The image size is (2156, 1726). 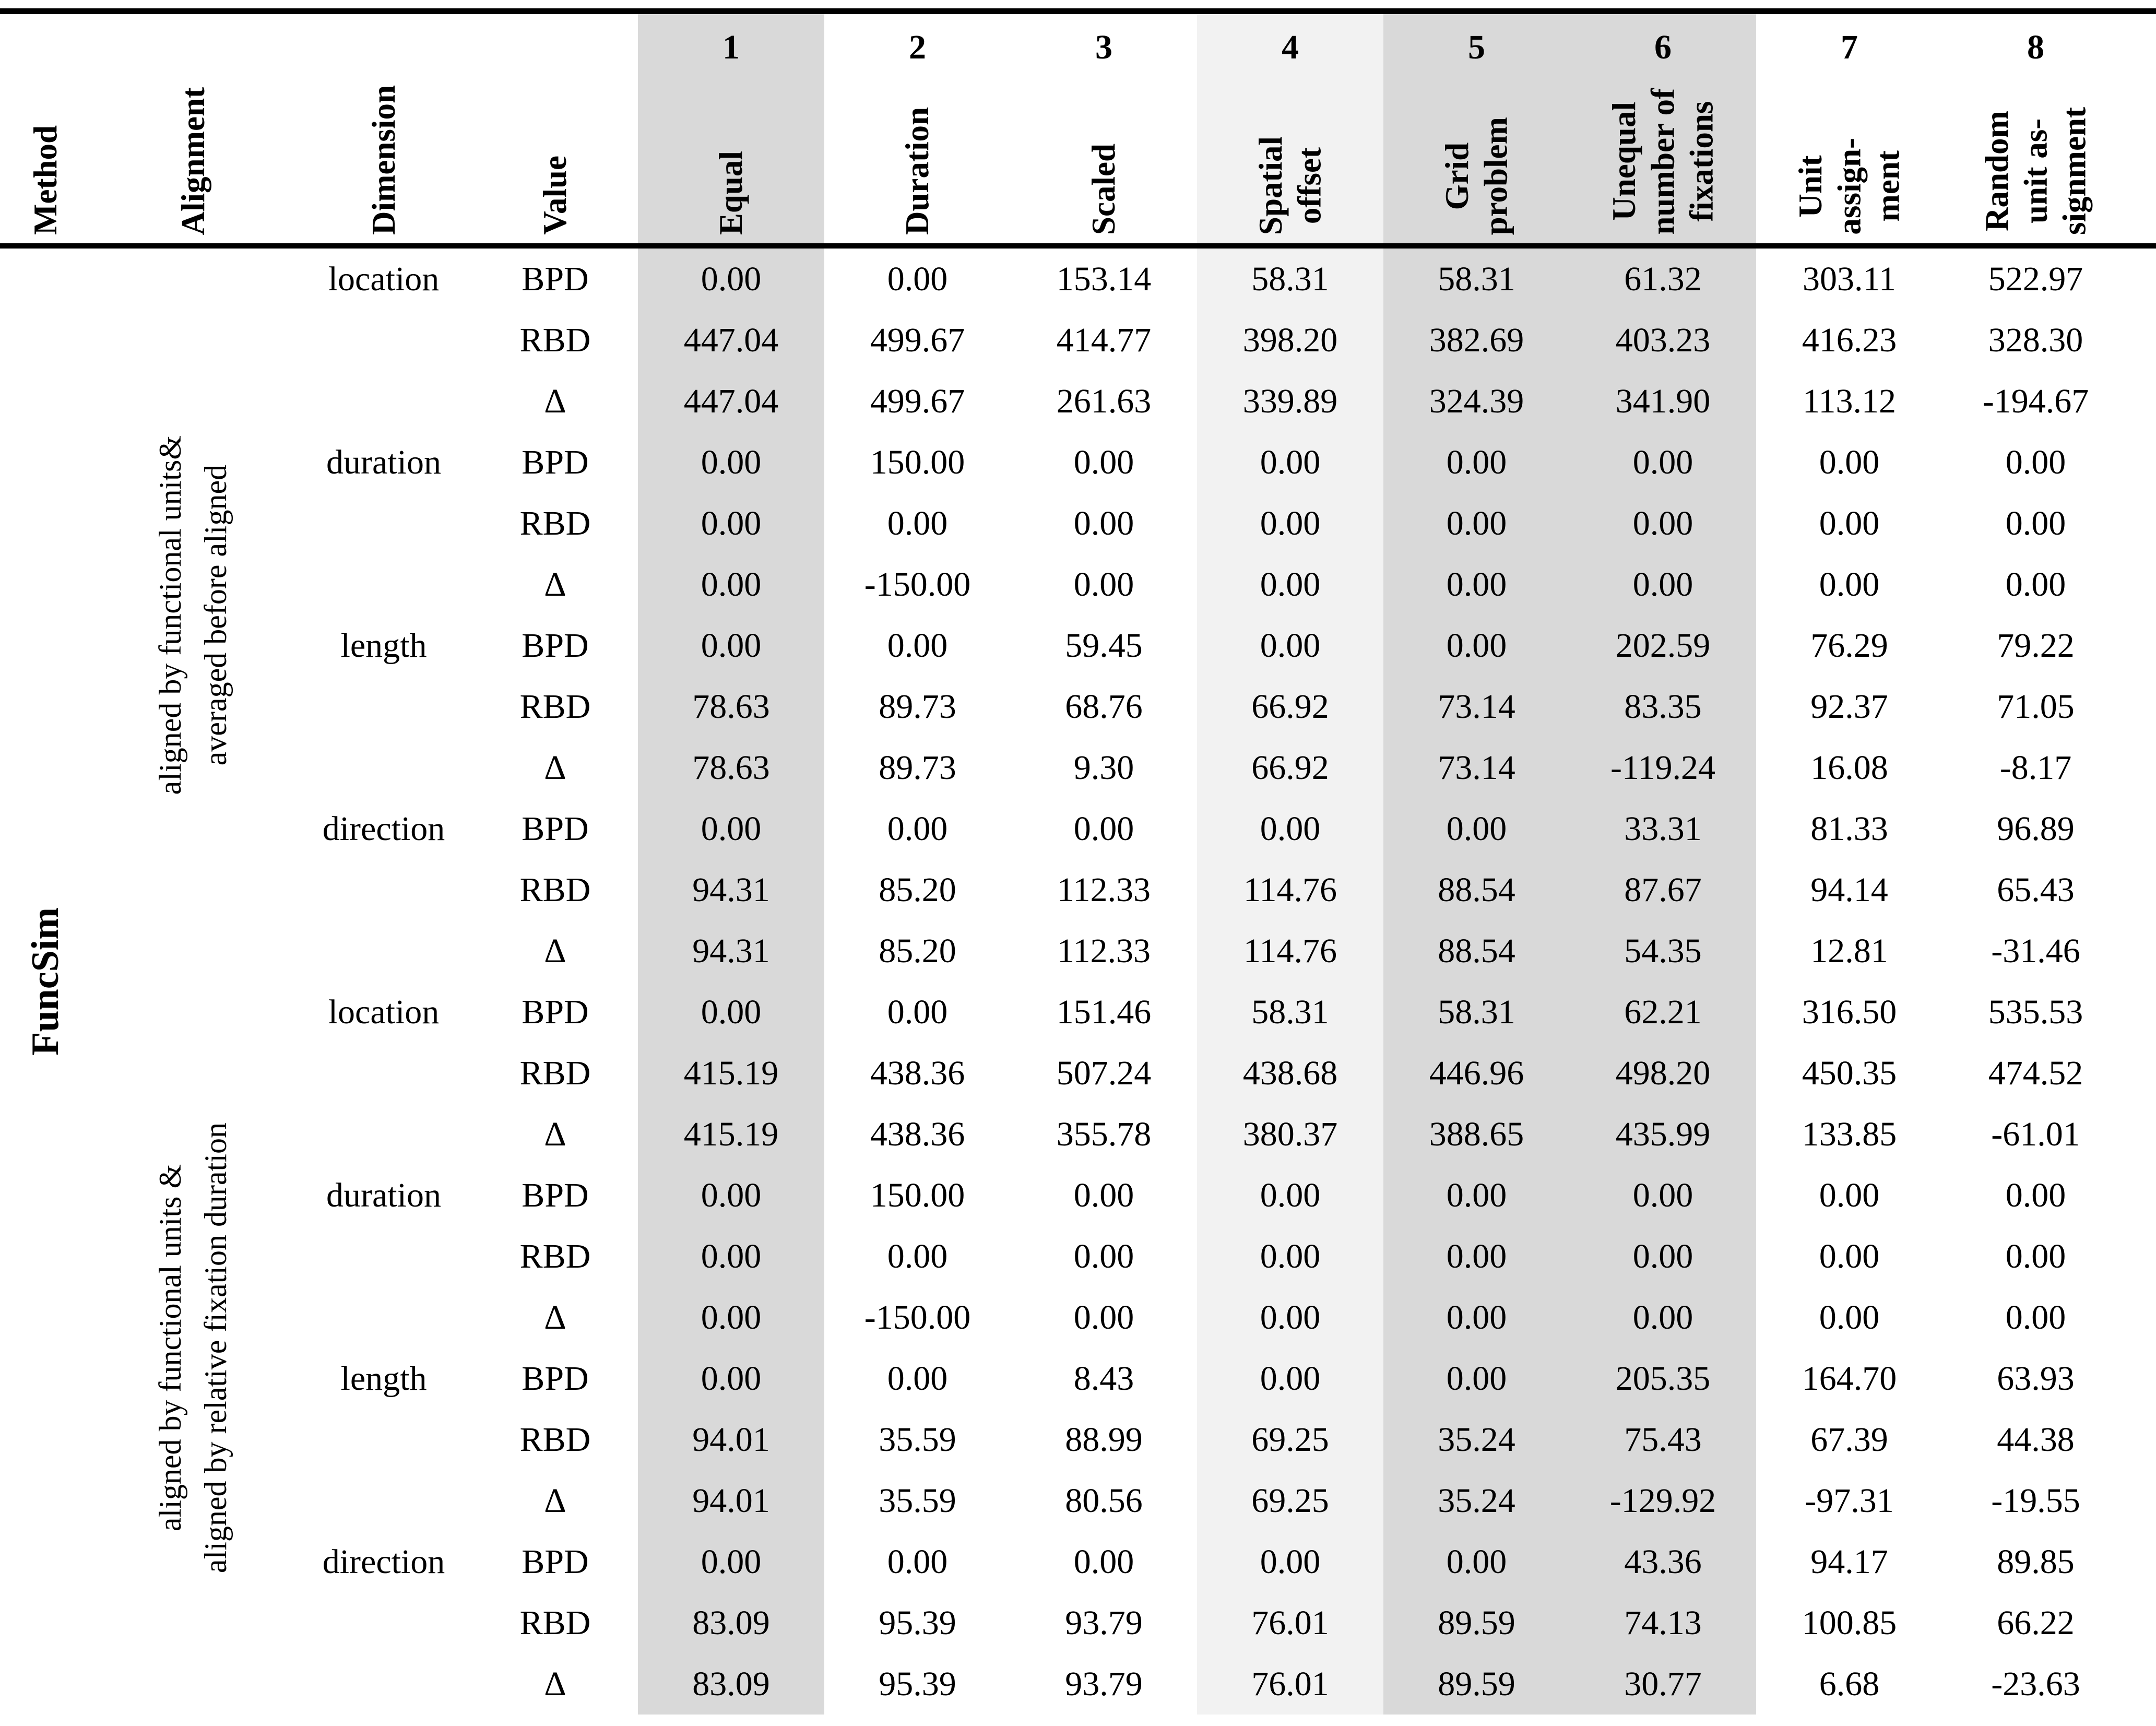 What do you see at coordinates (2035, 340) in the screenshot?
I see `data-cell: 328.30` at bounding box center [2035, 340].